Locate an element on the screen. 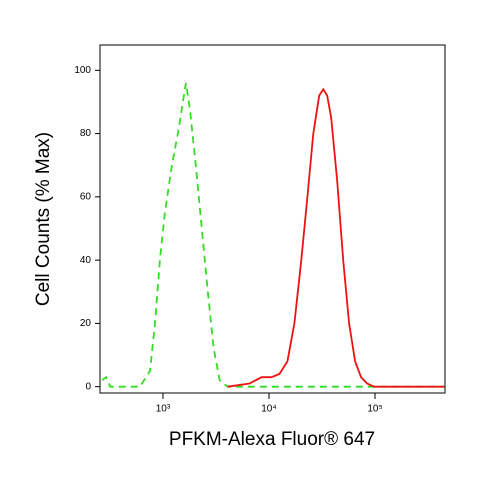 The height and width of the screenshot is (500, 500). y-tick-label: 0 is located at coordinates (88, 386).